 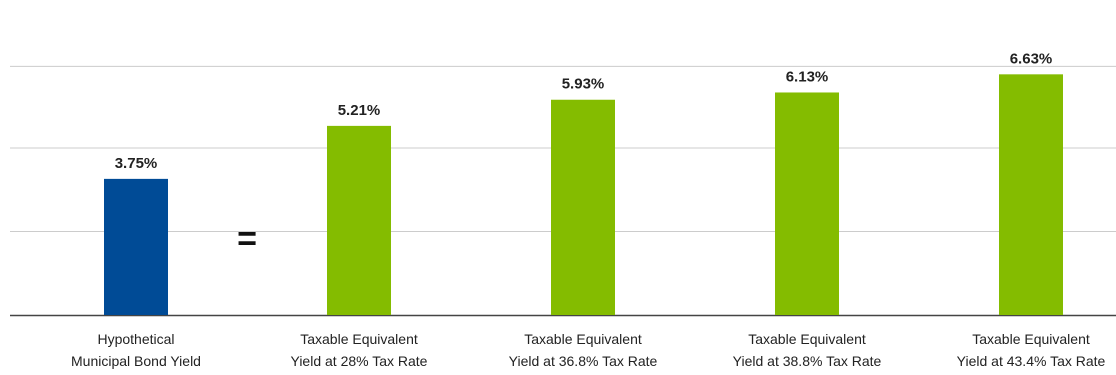 I want to click on annotation-layer: =, so click(x=247, y=239).